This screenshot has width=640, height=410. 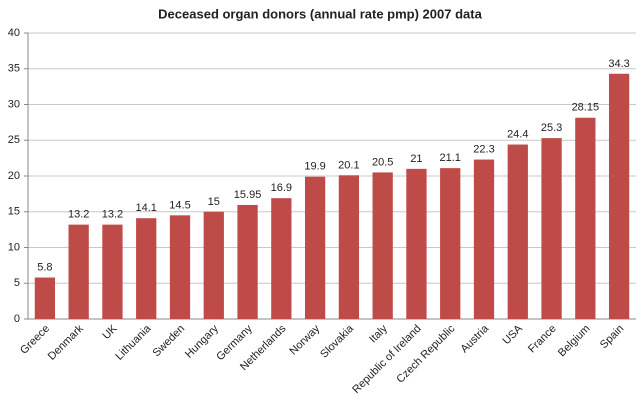 What do you see at coordinates (586, 108) in the screenshot?
I see `data-label: 28.15` at bounding box center [586, 108].